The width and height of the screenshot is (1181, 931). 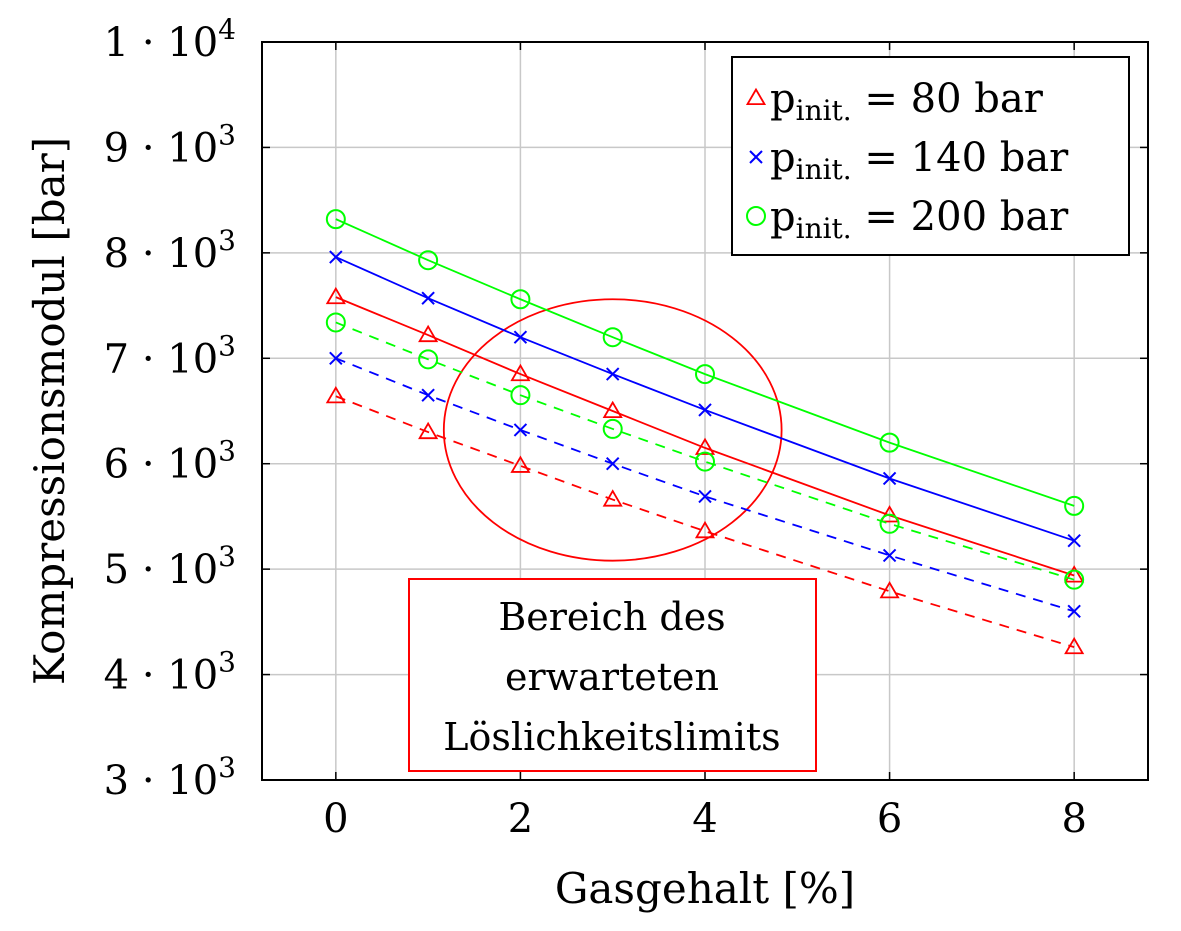 I want to click on legend-label: pinit. = 80 bar, so click(x=907, y=101).